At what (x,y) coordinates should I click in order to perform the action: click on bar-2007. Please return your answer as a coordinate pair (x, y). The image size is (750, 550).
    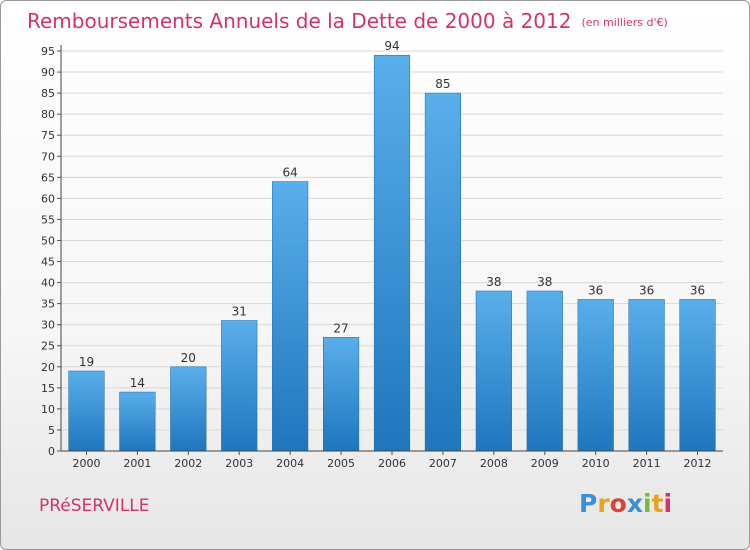
    Looking at the image, I should click on (442, 272).